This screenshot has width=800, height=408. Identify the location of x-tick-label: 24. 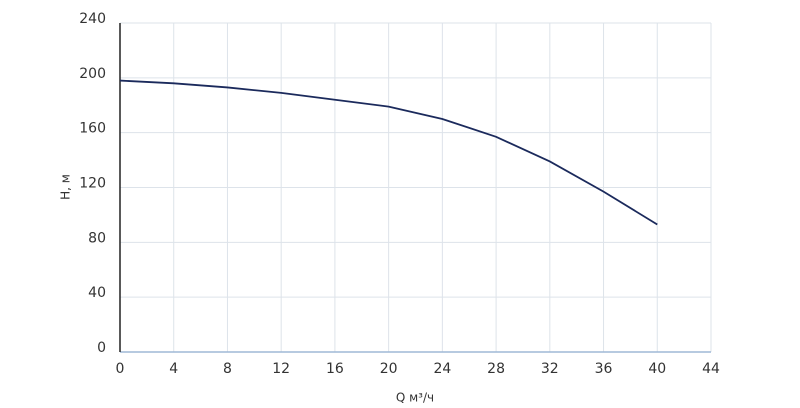
(442, 369).